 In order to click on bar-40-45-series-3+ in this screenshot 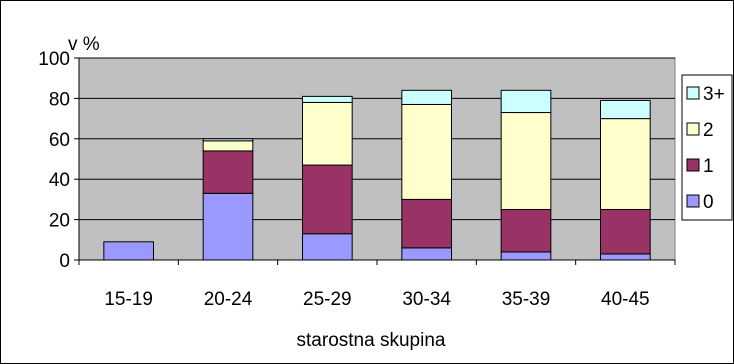, I will do `click(625, 109)`.